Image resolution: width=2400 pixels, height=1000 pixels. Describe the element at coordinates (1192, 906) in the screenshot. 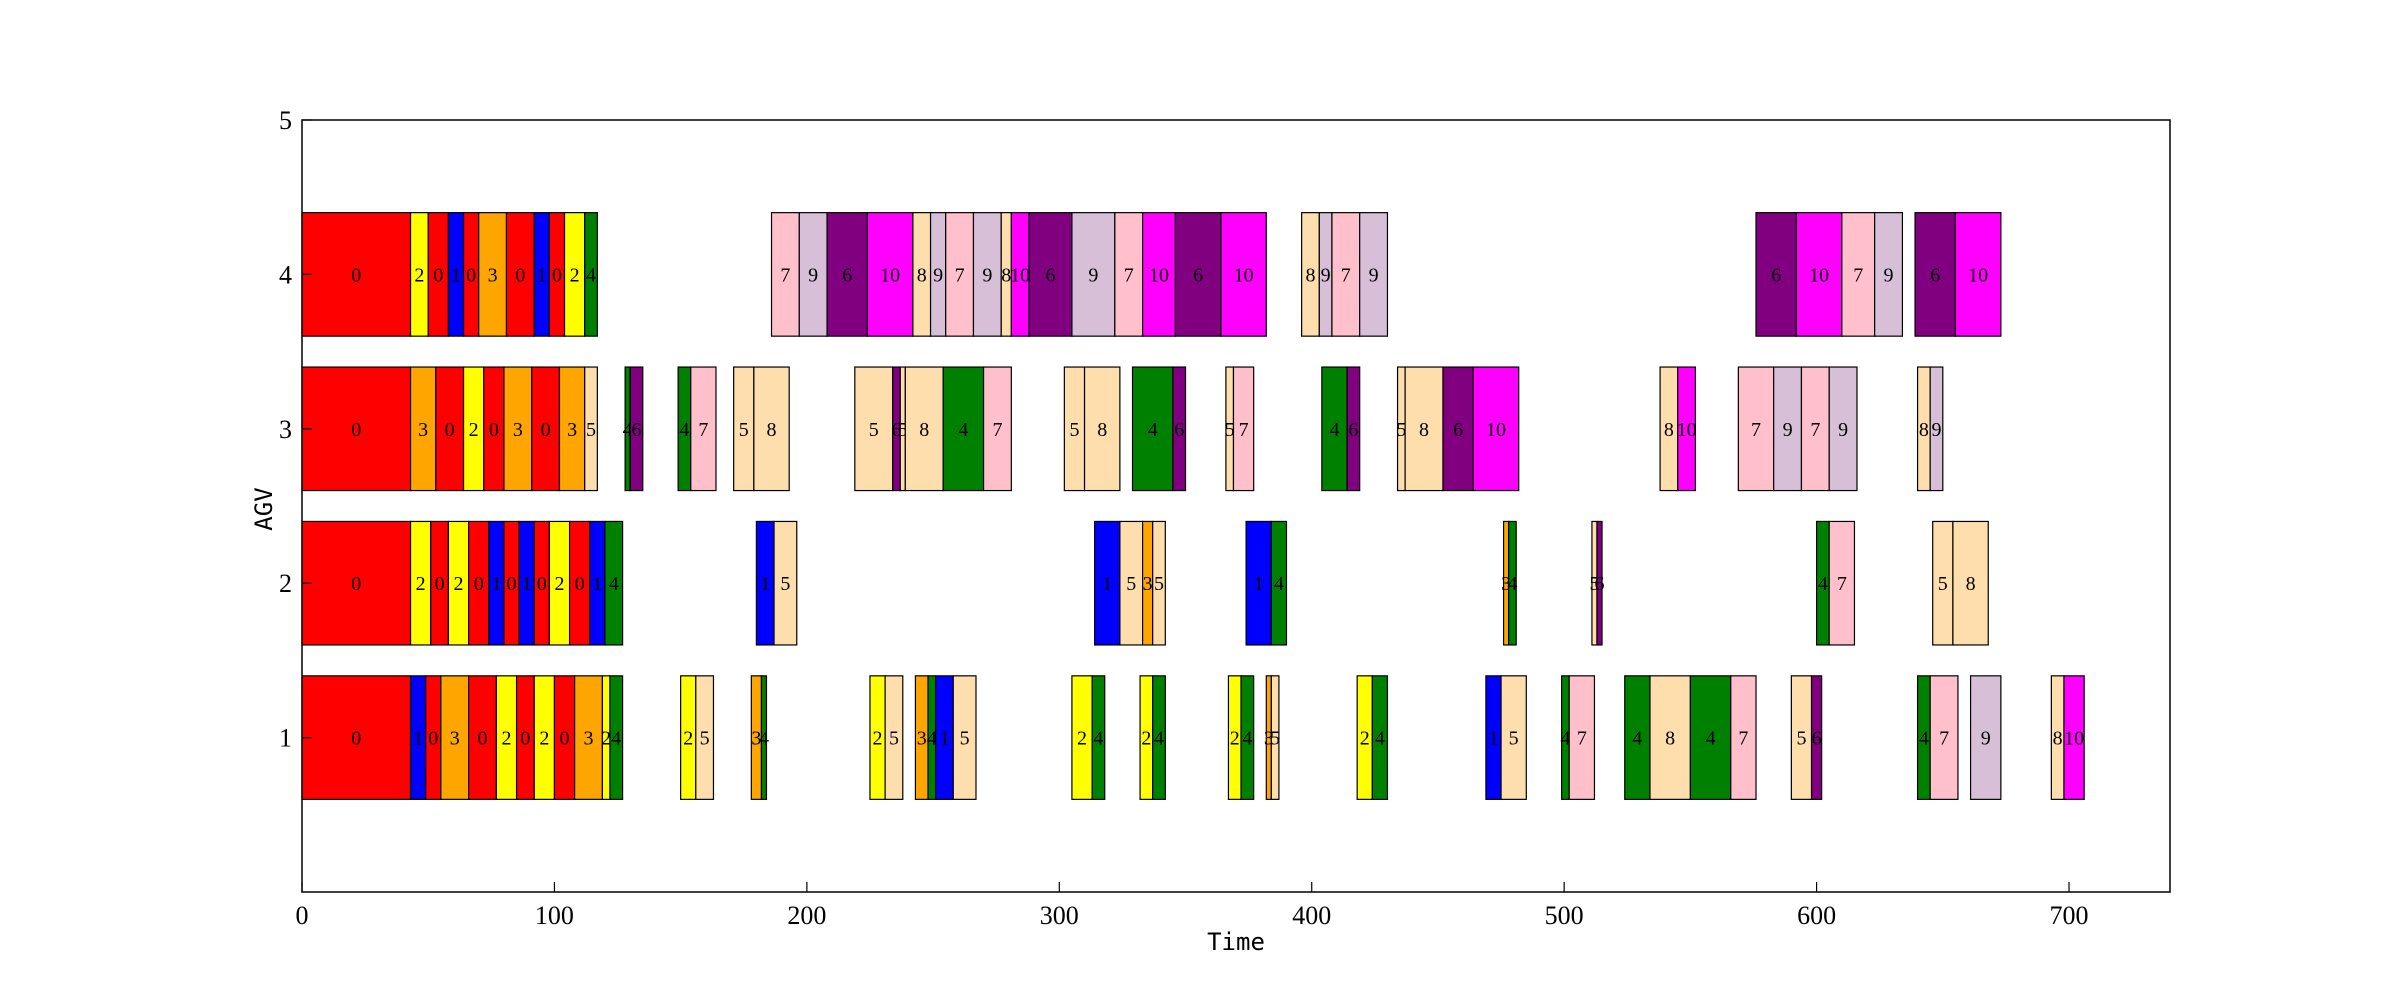

I see `x-axis-ticks: 0 100 200 300 400 500 600 700` at that location.